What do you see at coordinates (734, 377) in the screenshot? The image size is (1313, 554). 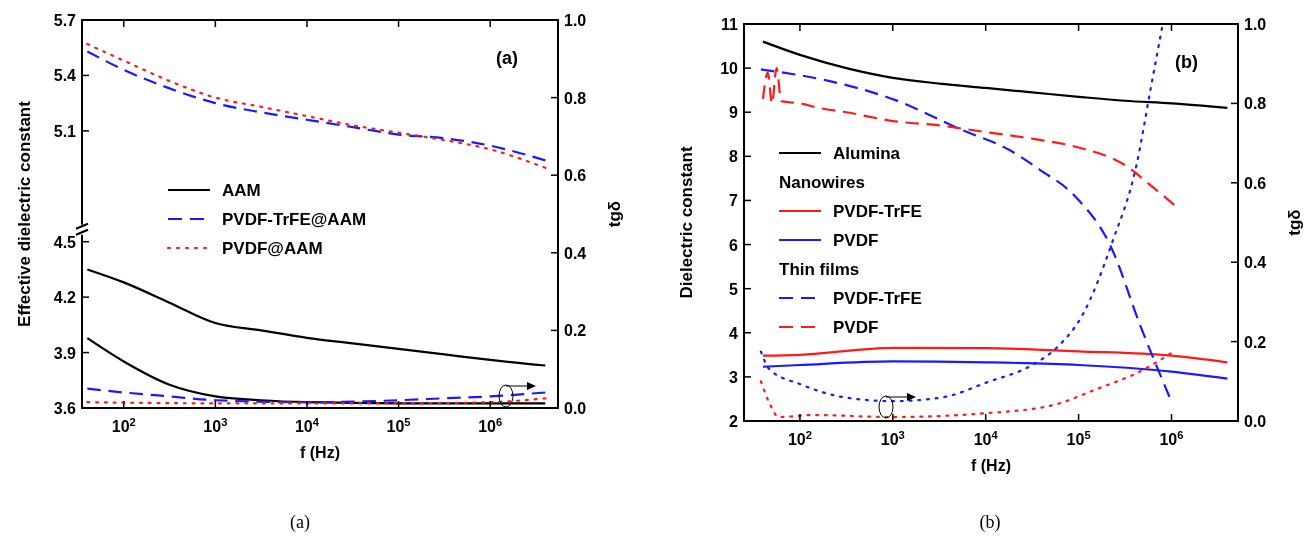 I see `y-tick-label: 3` at bounding box center [734, 377].